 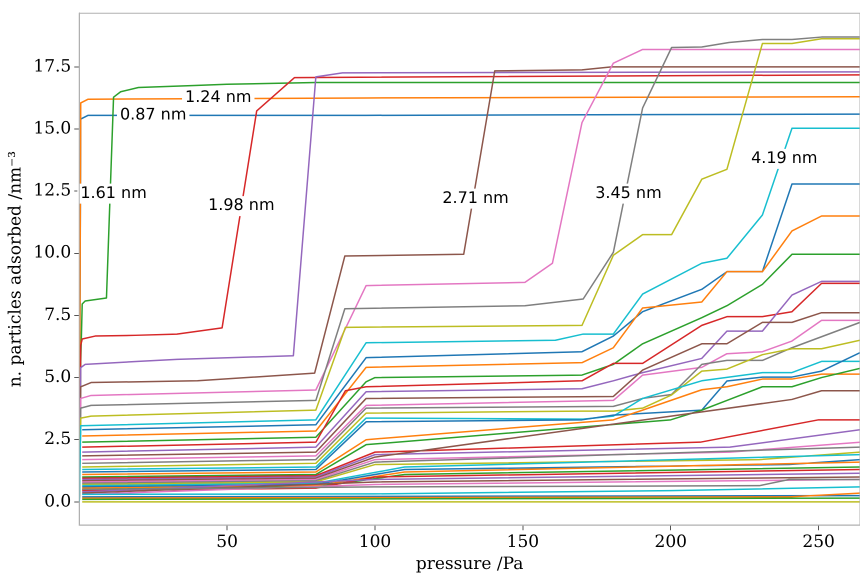 What do you see at coordinates (52, 66) in the screenshot?
I see `y-tick-label: 17.5` at bounding box center [52, 66].